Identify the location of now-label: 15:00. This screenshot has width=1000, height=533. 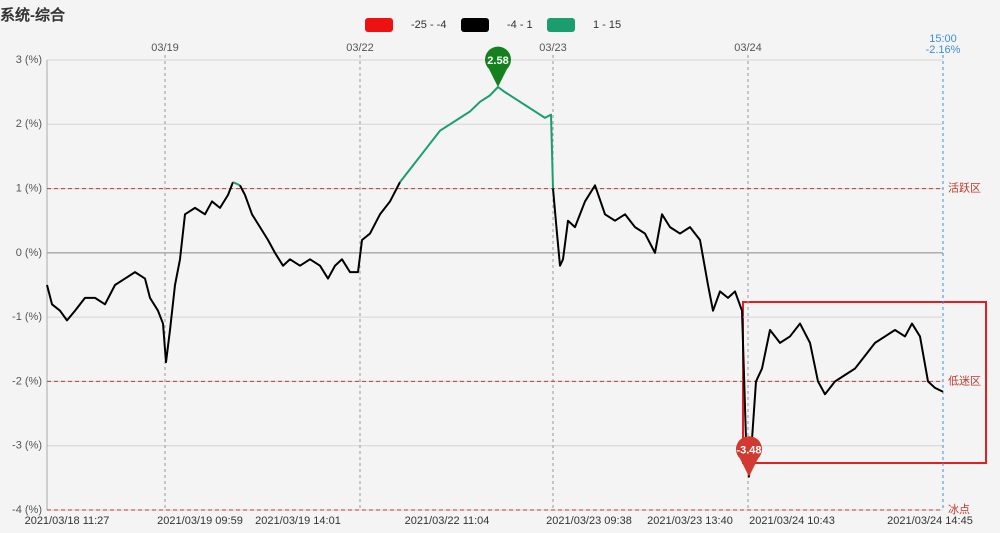
(943, 39).